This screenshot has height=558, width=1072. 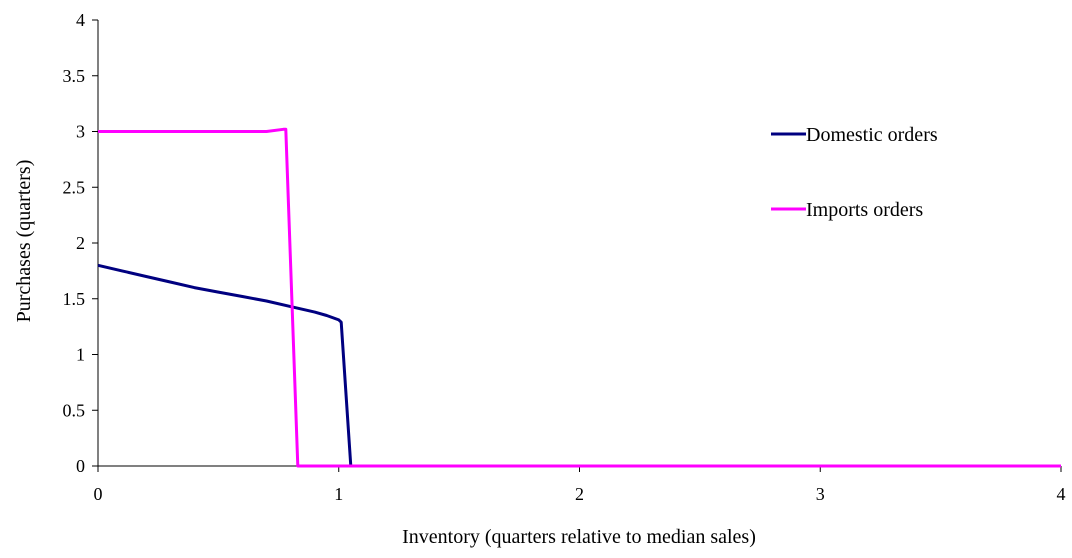 I want to click on y-axis: 0 0.5 1 1.5 2 2.5 3 3.5 4, so click(x=81, y=243).